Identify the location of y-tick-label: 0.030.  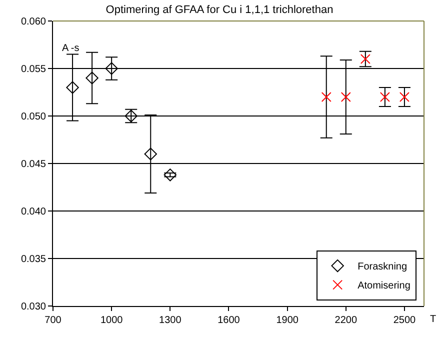
(33, 307).